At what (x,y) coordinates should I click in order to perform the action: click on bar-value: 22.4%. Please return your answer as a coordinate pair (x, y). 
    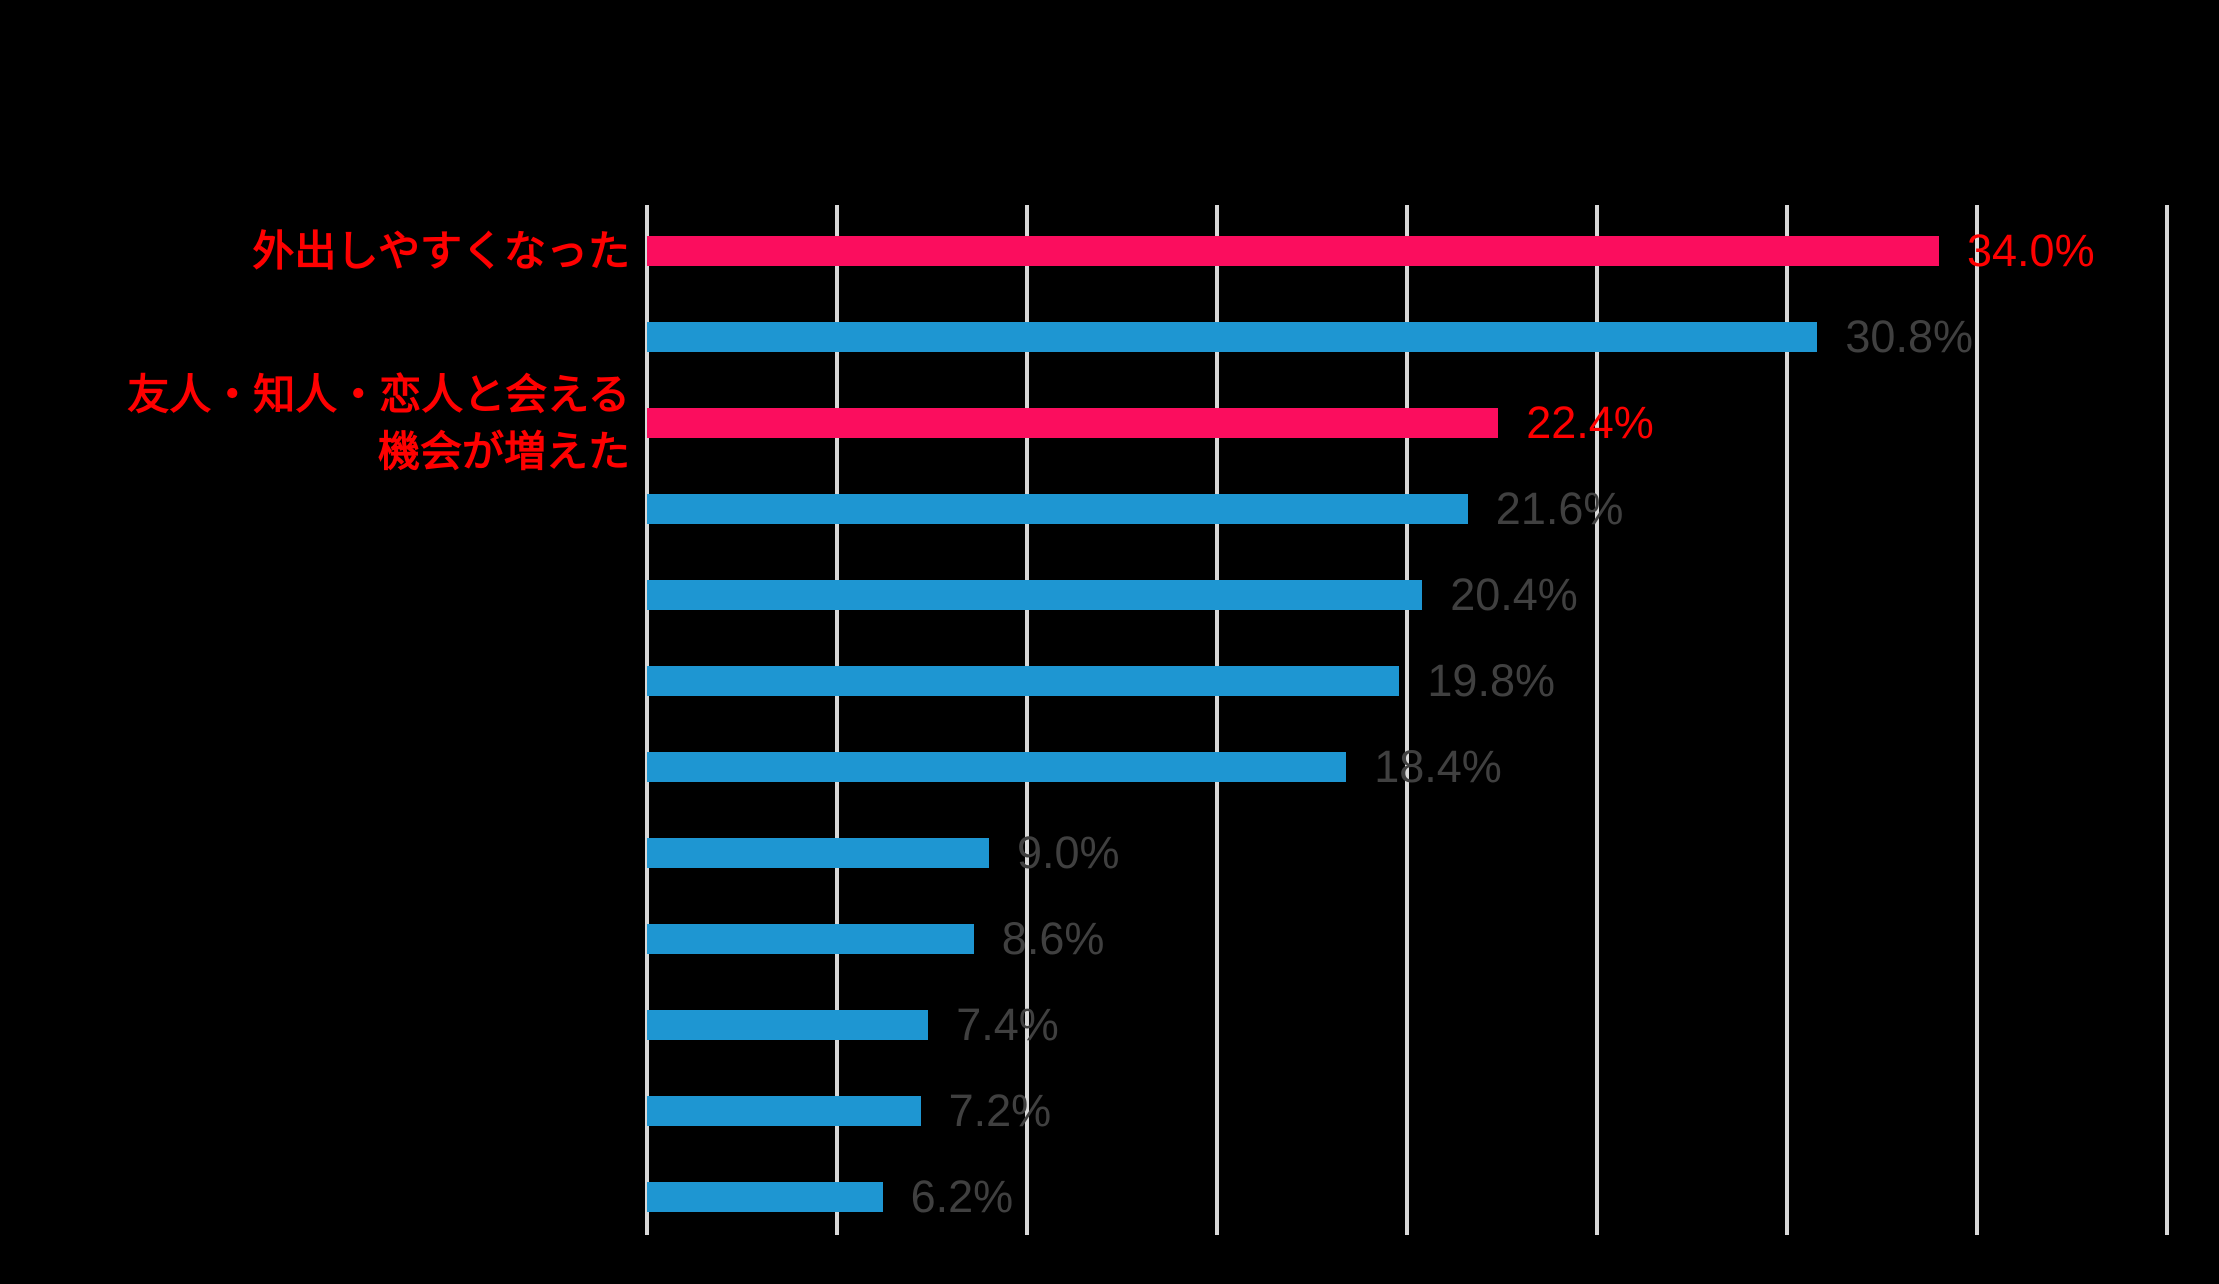
    Looking at the image, I should click on (1590, 422).